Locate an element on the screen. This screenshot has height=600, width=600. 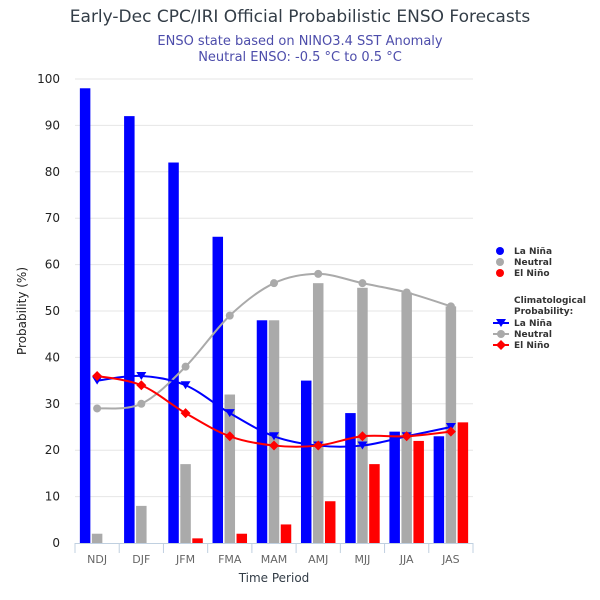
bar-neutral-mam is located at coordinates (274, 431).